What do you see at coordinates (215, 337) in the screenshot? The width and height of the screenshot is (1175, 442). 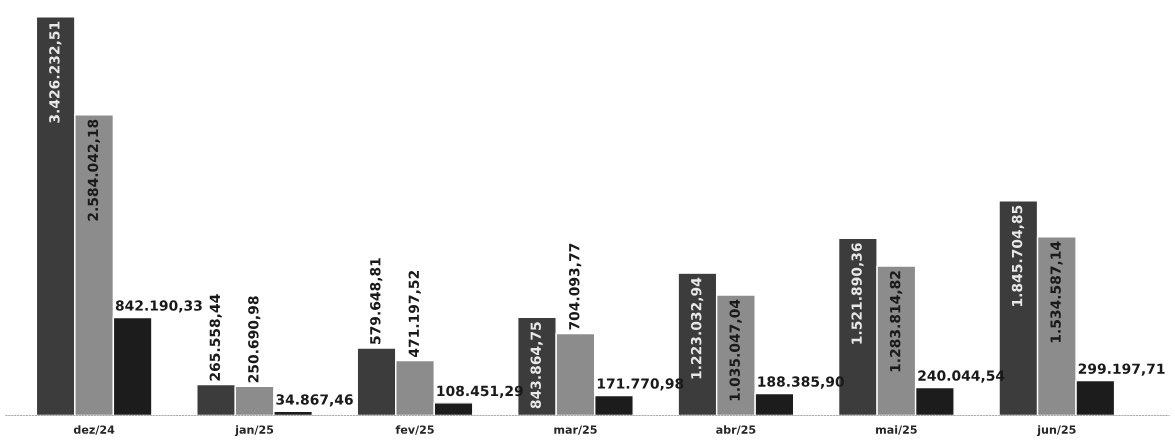 I see `data-label: 265.558,44` at bounding box center [215, 337].